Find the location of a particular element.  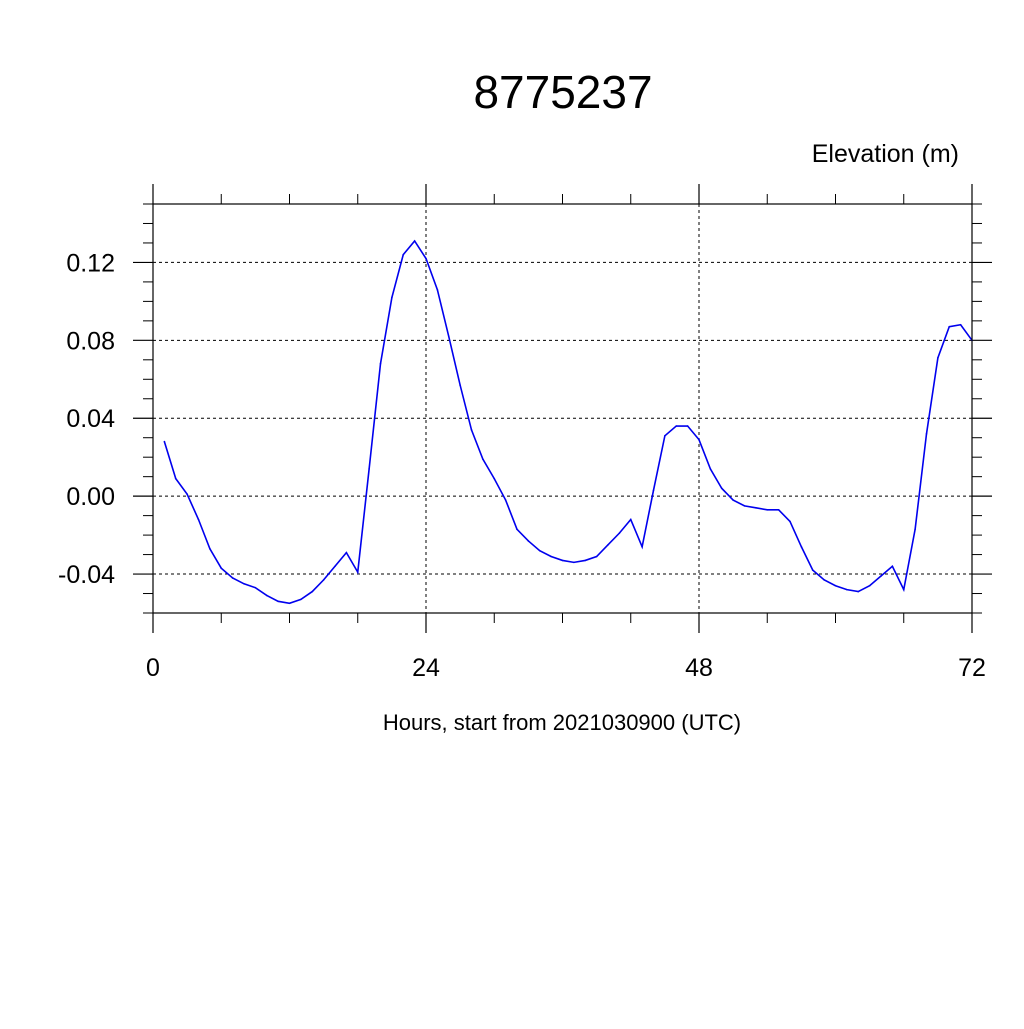

y-tick-labels: 0.12 0.08 0.04 0.00 -0.04 is located at coordinates (86, 419).